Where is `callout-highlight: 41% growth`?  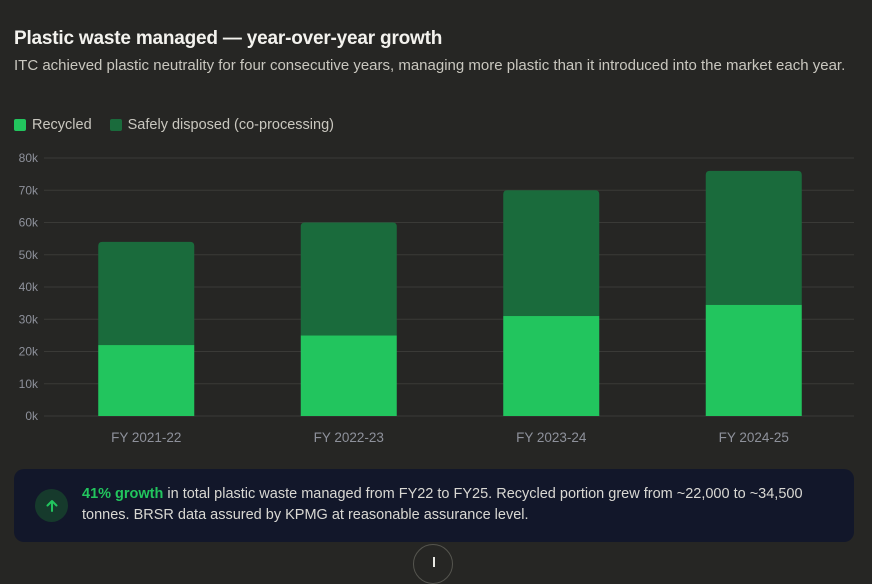 callout-highlight: 41% growth is located at coordinates (123, 494).